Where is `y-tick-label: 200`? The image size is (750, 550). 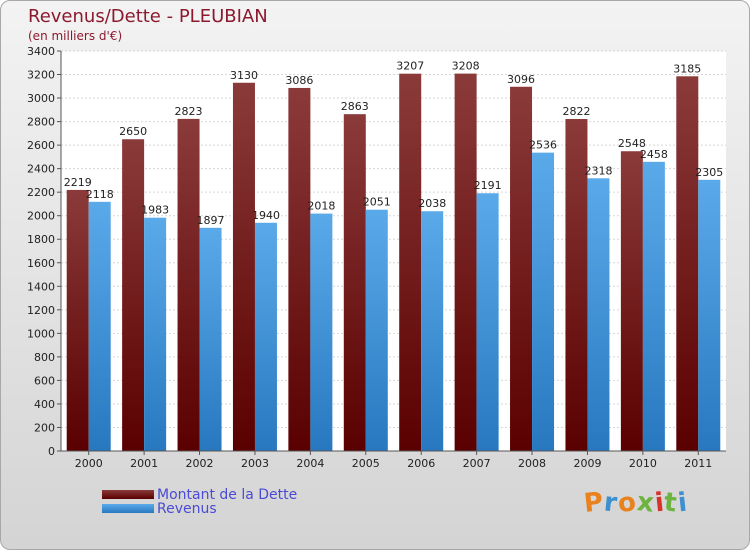
y-tick-label: 200 is located at coordinates (44, 427).